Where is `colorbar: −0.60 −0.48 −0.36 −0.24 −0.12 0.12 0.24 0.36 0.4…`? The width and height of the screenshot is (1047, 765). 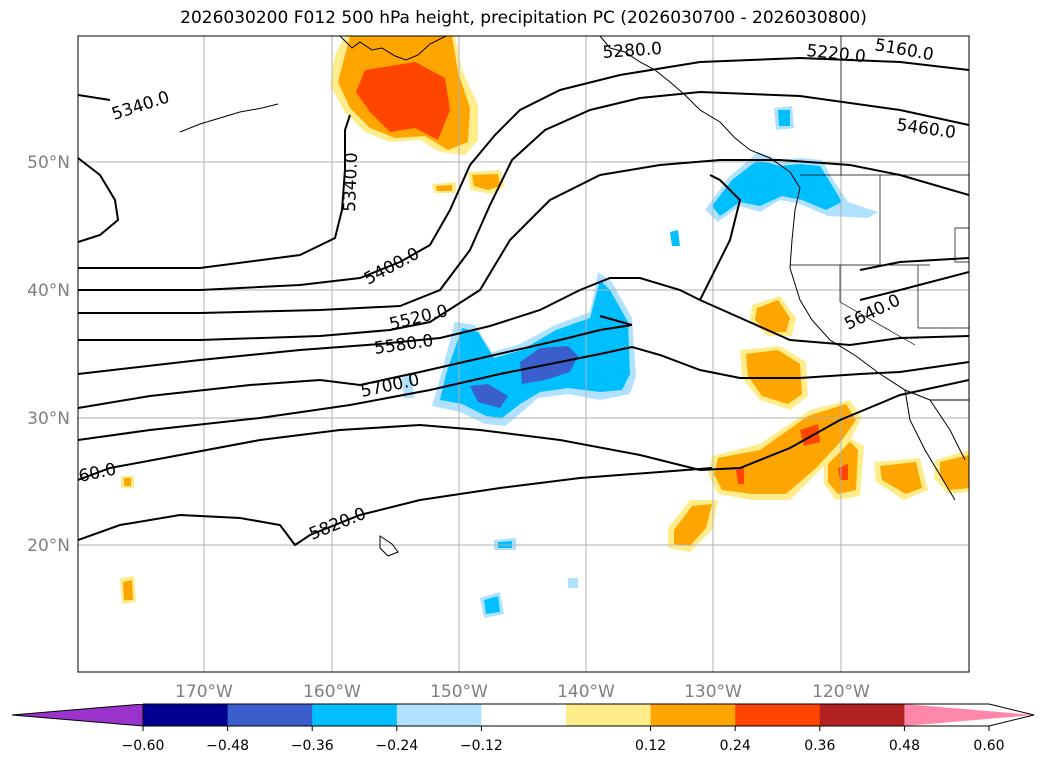 colorbar: −0.60 −0.48 −0.36 −0.24 −0.12 0.12 0.24 0.36 0.4… is located at coordinates (523, 728).